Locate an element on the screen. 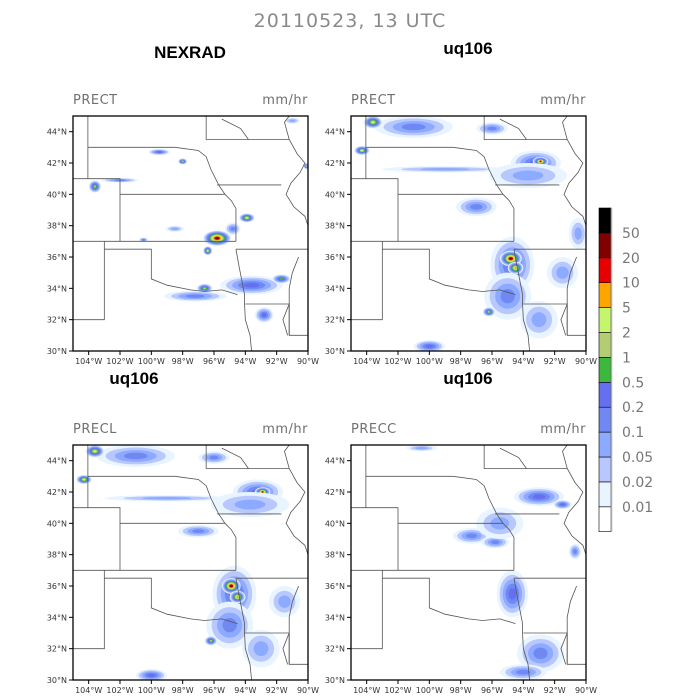  colorbar-label: 50 is located at coordinates (631, 234).